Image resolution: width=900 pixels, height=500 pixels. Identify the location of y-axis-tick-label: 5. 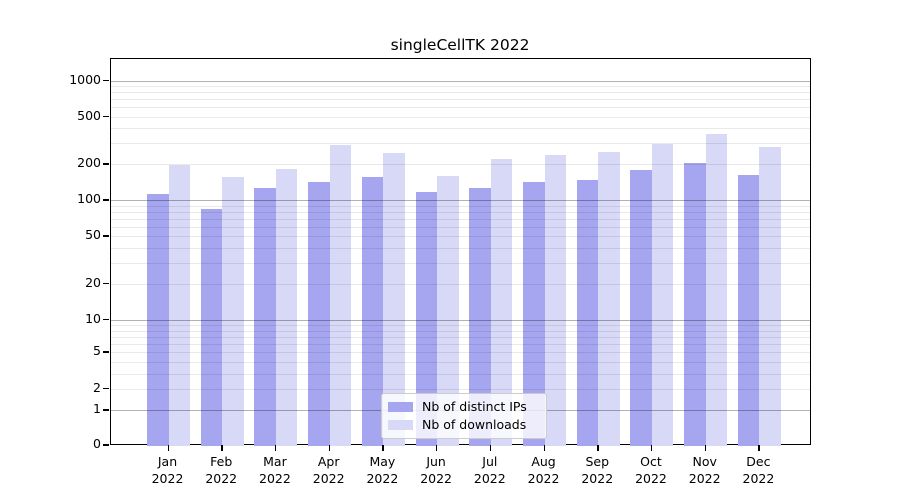
(97, 351).